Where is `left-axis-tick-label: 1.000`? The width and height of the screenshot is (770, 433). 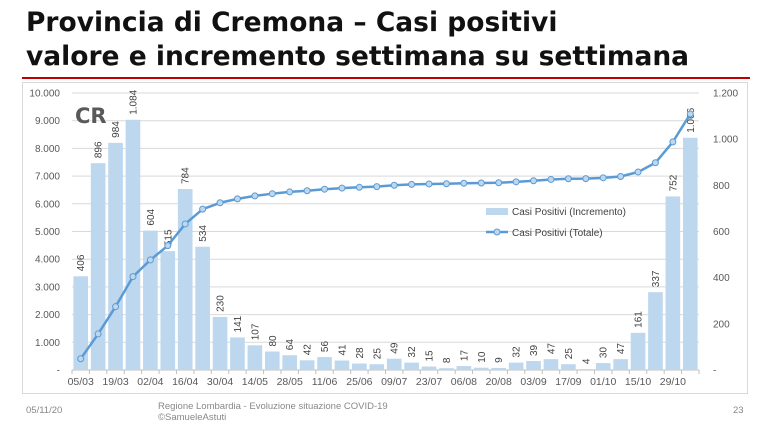
left-axis-tick-label: 1.000 is located at coordinates (47, 343).